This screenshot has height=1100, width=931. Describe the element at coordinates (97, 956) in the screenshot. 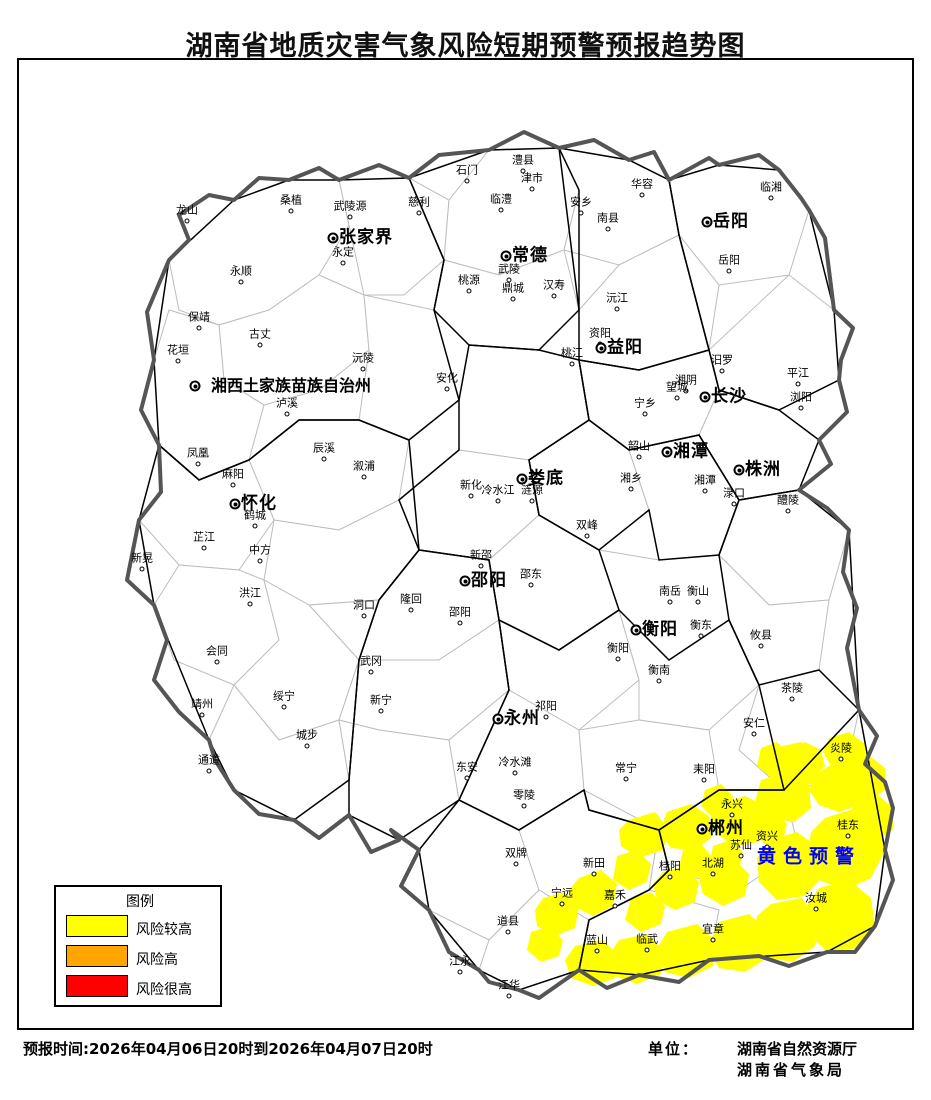

I see `legend-swatch-high-risk` at that location.